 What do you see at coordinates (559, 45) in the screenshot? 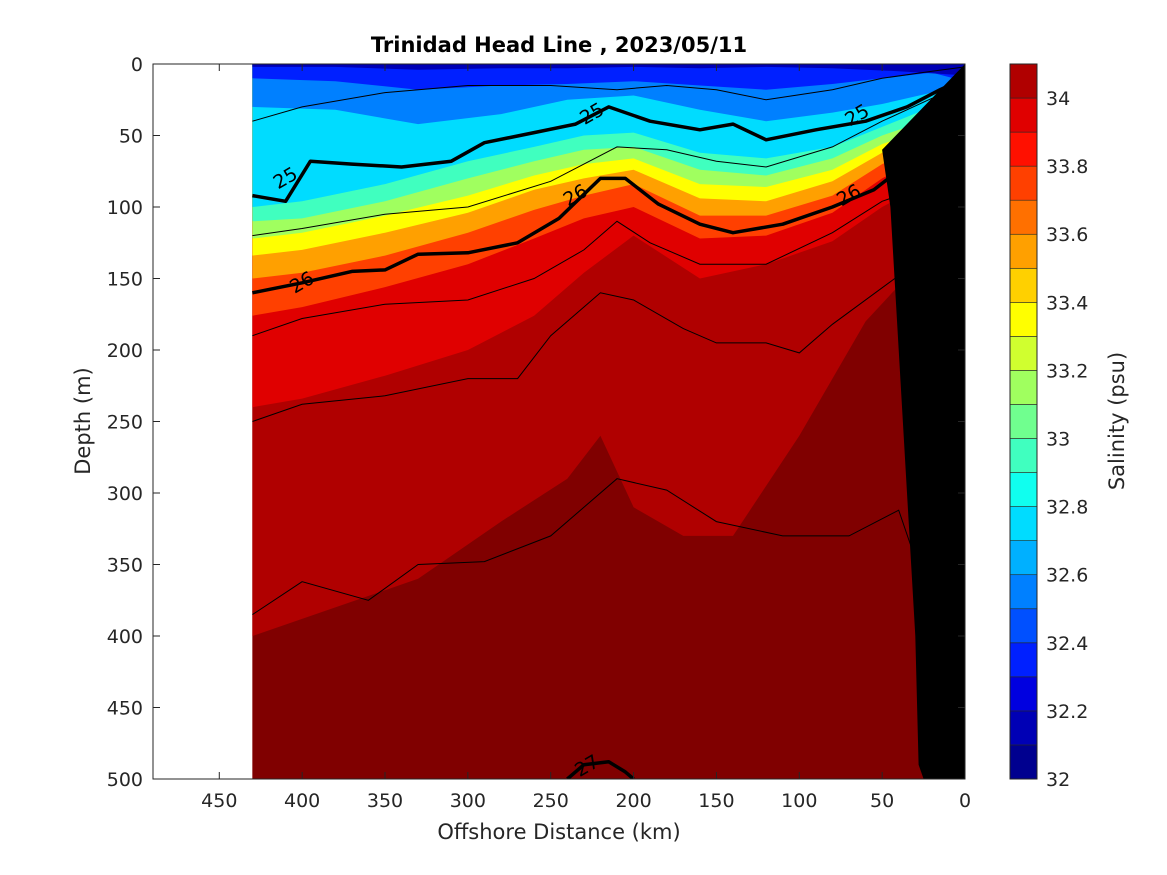
I see `chart-title: Trinidad Head Line , 2023/05/11` at bounding box center [559, 45].